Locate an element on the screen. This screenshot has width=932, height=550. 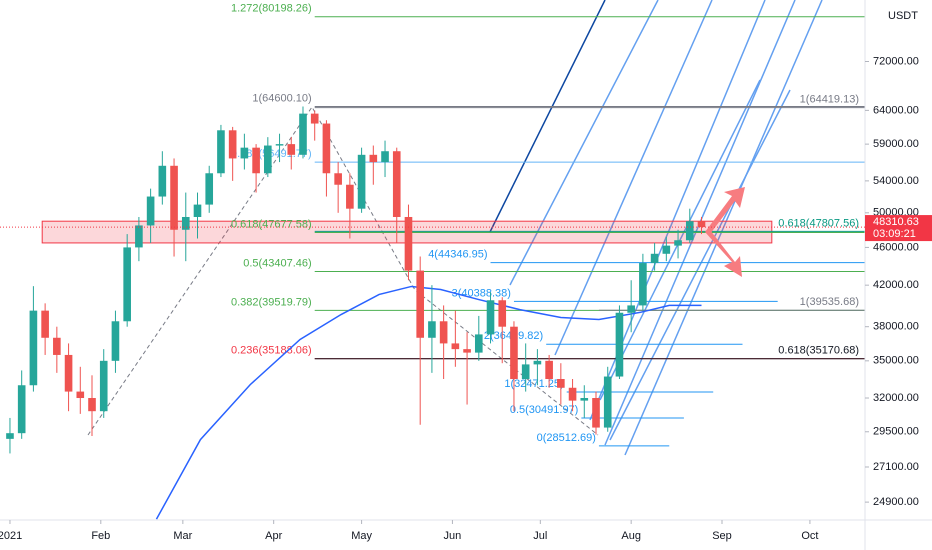
y-tick-label: 46000.00 is located at coordinates (896, 247).